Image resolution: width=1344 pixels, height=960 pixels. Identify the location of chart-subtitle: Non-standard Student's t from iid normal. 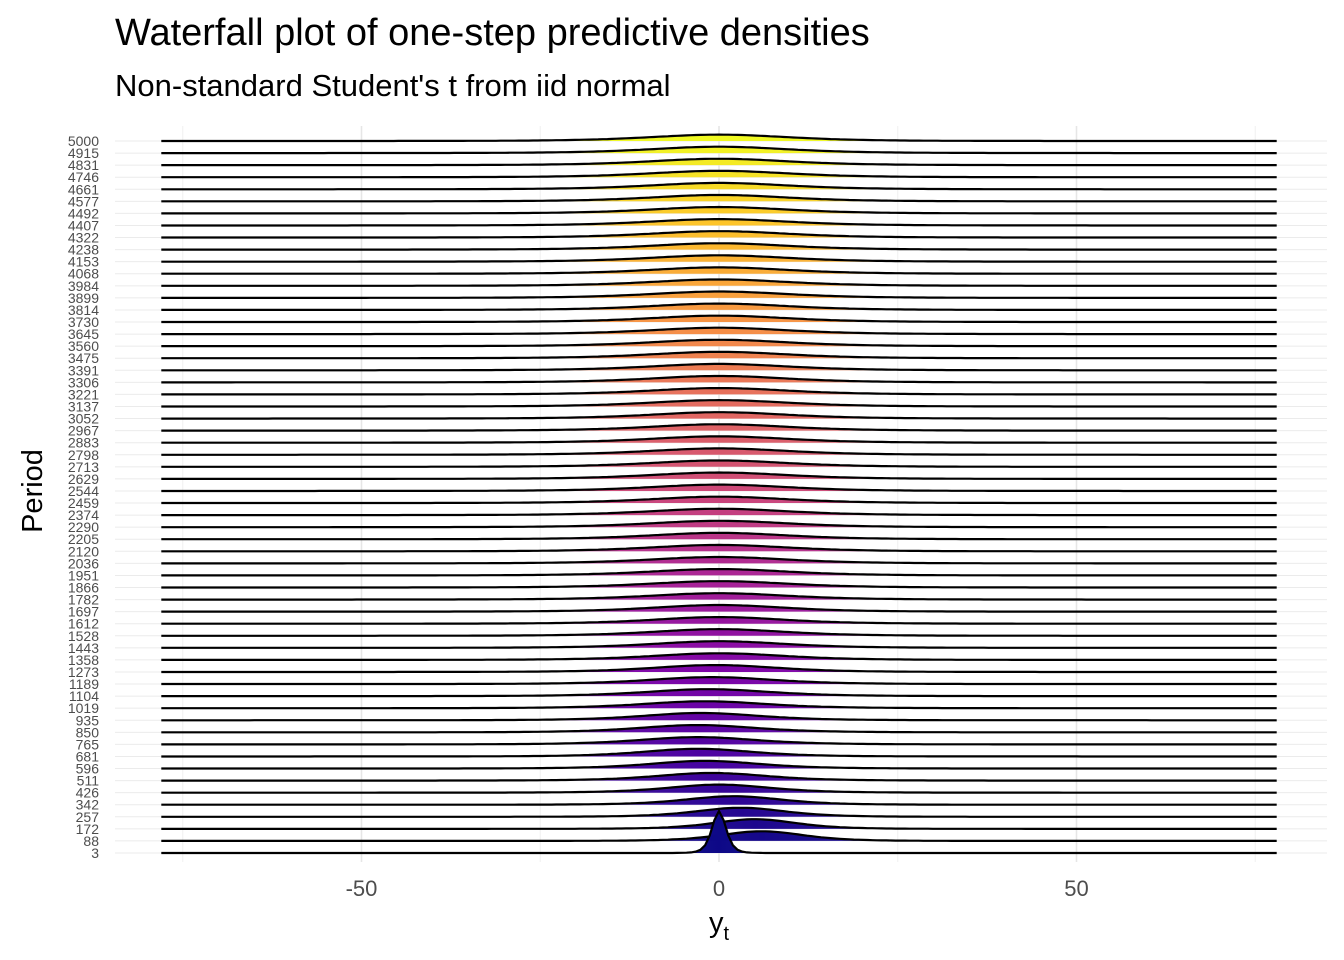
(393, 85).